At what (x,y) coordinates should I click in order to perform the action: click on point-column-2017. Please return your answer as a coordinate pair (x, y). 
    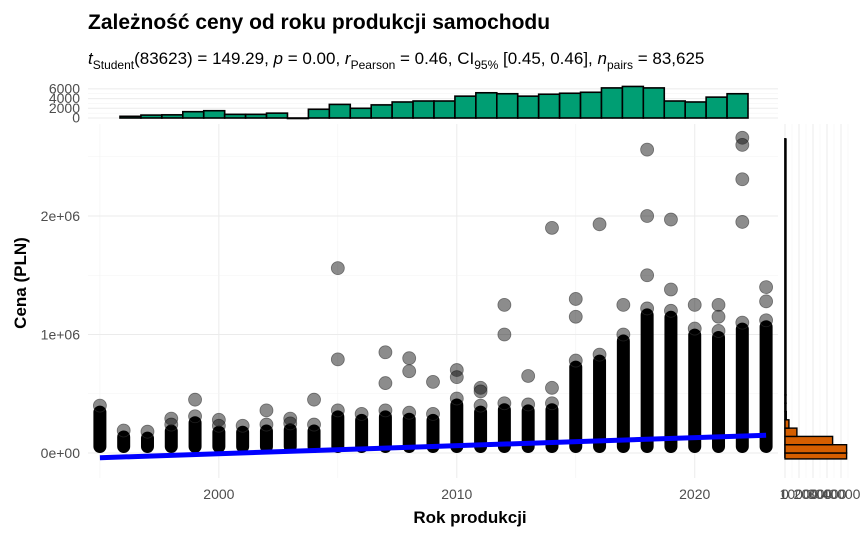
    Looking at the image, I should click on (623, 393).